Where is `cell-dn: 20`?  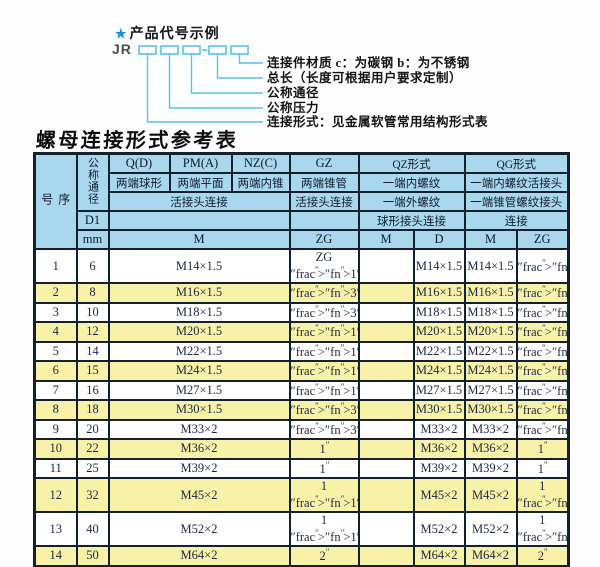 cell-dn: 20 is located at coordinates (92, 429).